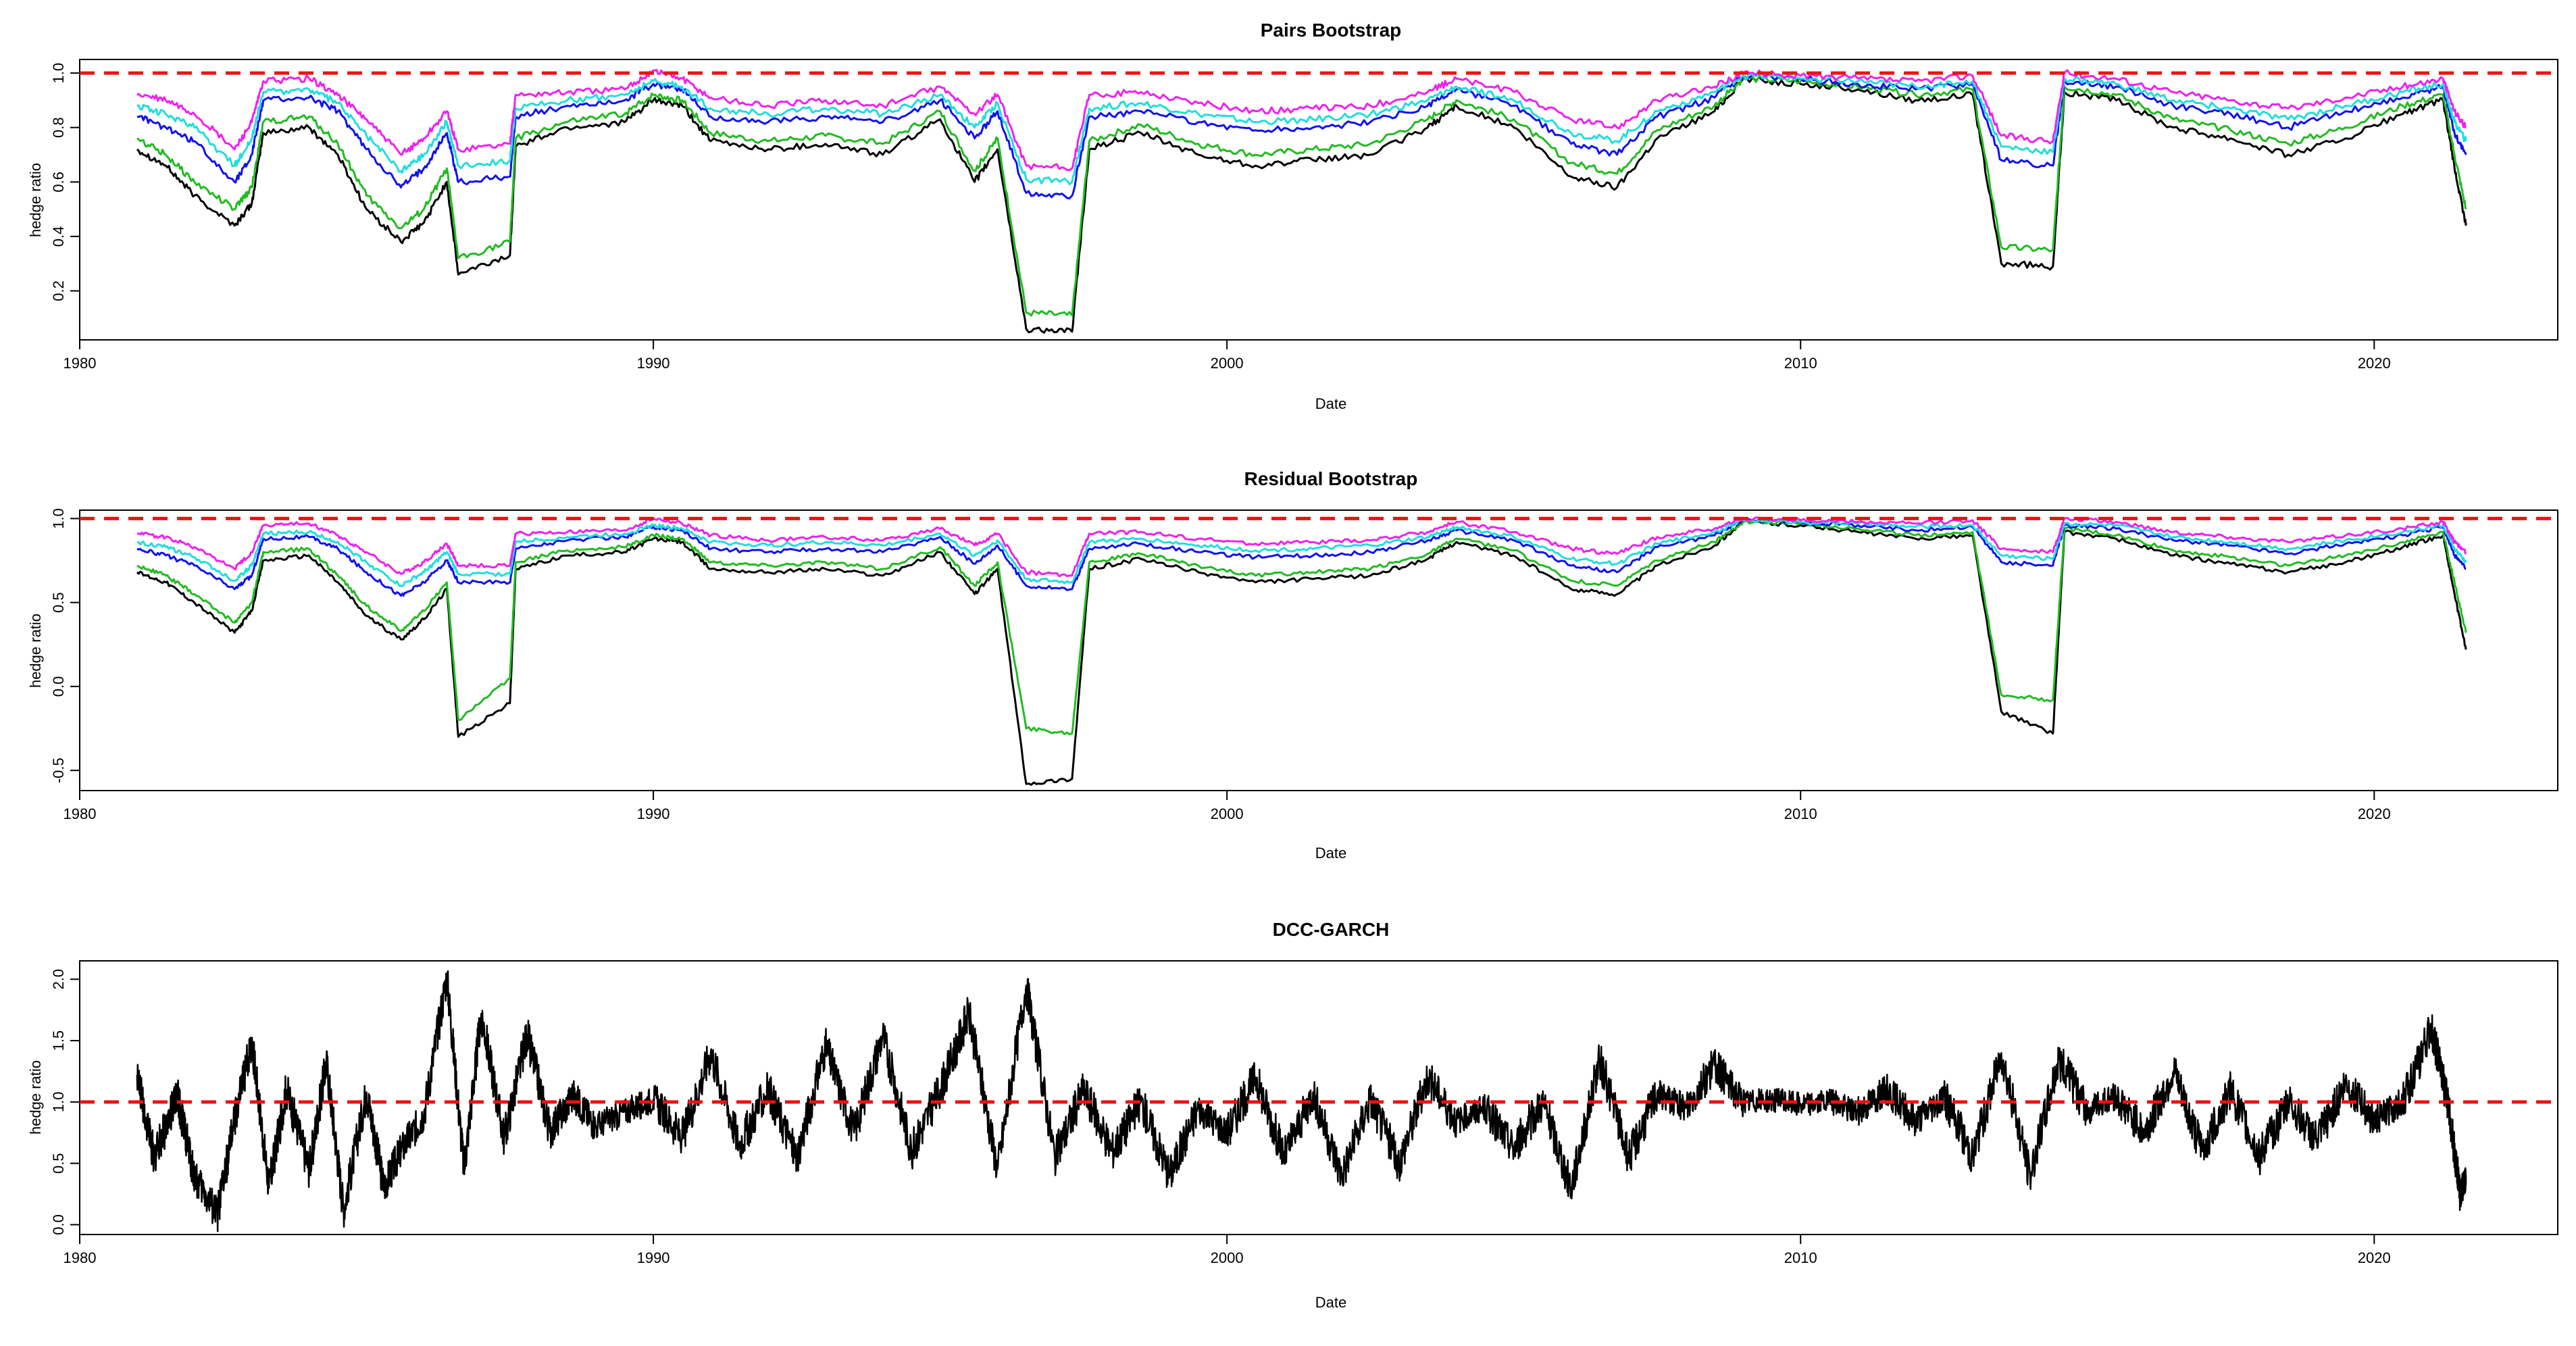  What do you see at coordinates (1331, 478) in the screenshot?
I see `chart-title: Residual Bootstrap` at bounding box center [1331, 478].